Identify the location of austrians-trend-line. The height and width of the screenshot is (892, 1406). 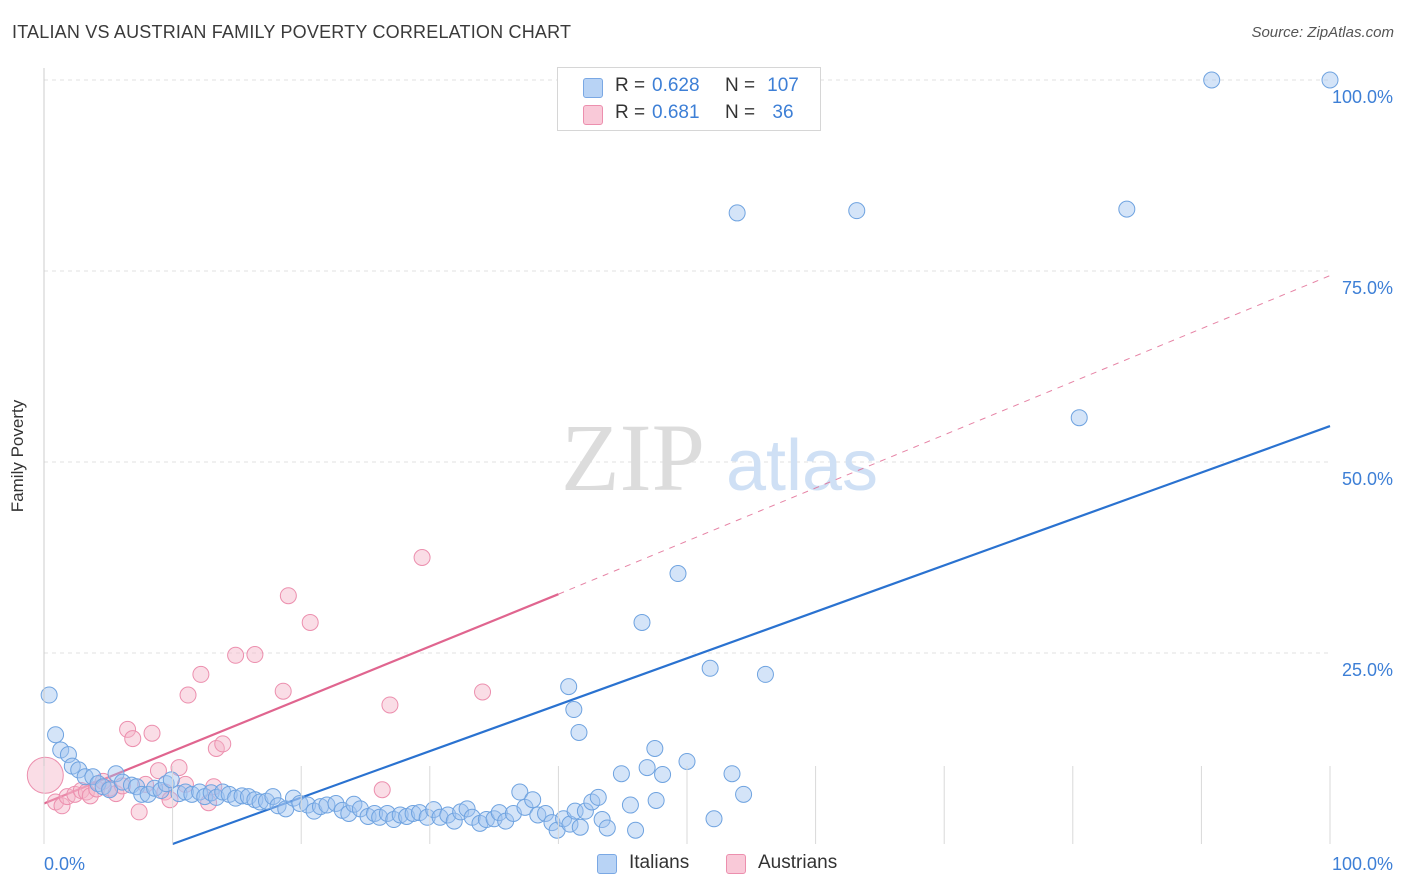
(301, 699).